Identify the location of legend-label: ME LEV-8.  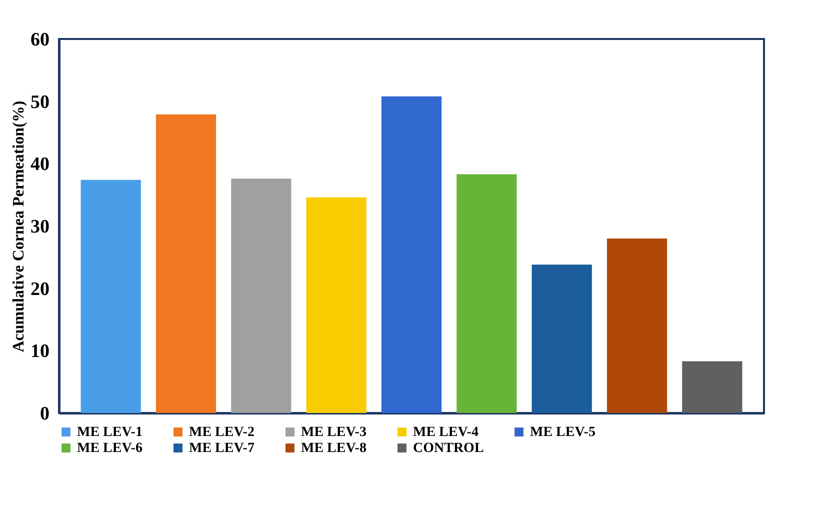
(333, 448).